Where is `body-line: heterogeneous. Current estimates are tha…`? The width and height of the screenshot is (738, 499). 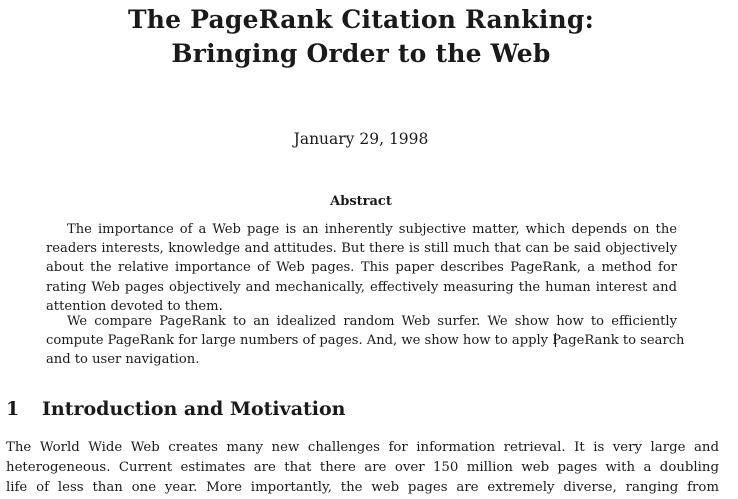 body-line: heterogeneous. Current estimates are tha… is located at coordinates (362, 467).